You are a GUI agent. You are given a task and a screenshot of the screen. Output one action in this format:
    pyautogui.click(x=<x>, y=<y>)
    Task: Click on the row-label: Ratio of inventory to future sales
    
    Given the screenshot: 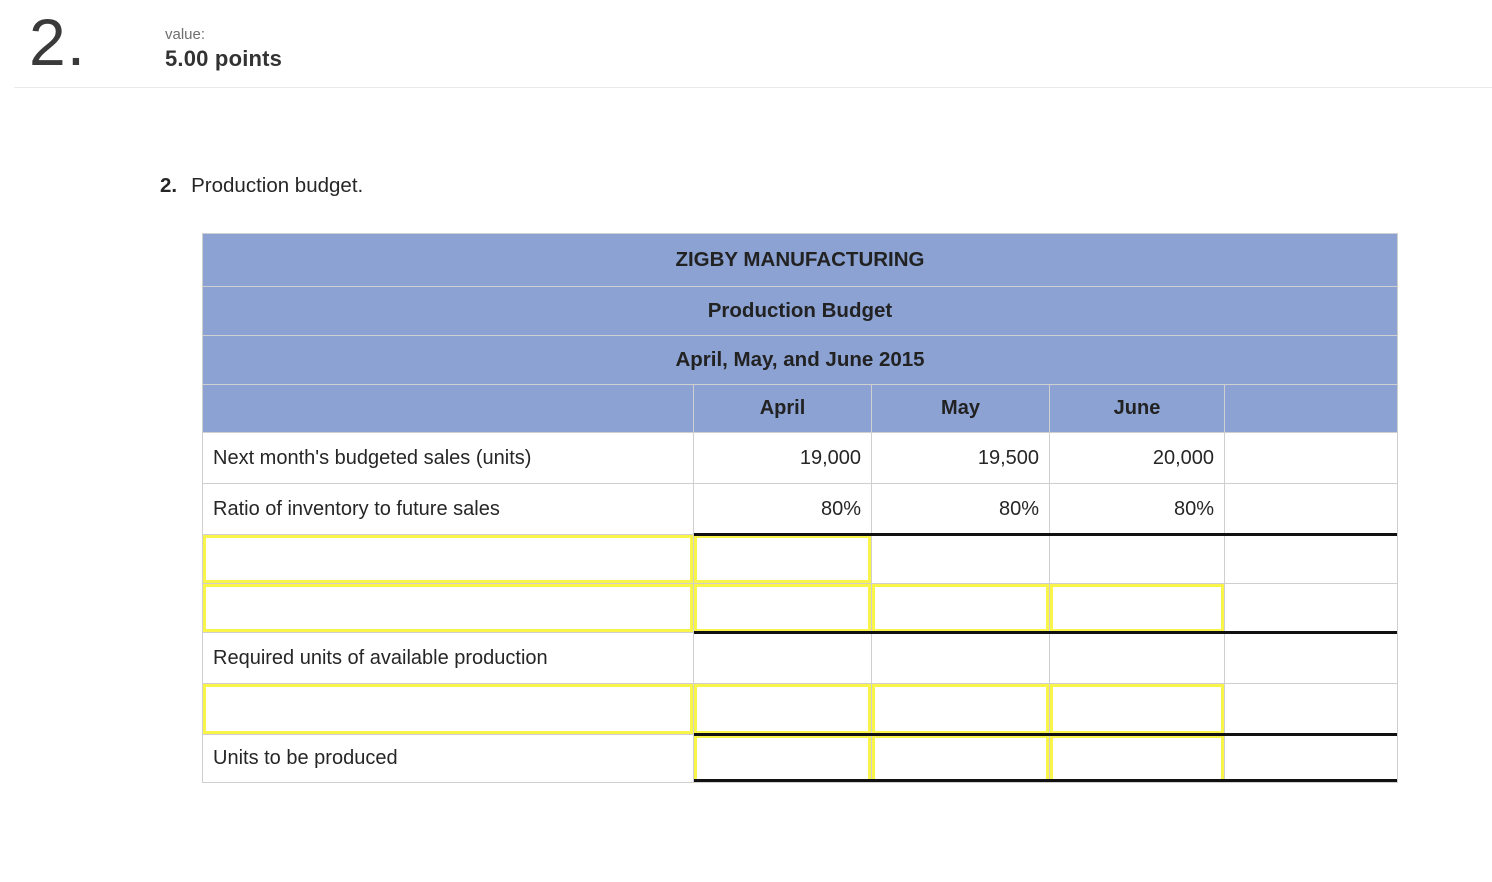 What is the action you would take?
    pyautogui.click(x=448, y=509)
    